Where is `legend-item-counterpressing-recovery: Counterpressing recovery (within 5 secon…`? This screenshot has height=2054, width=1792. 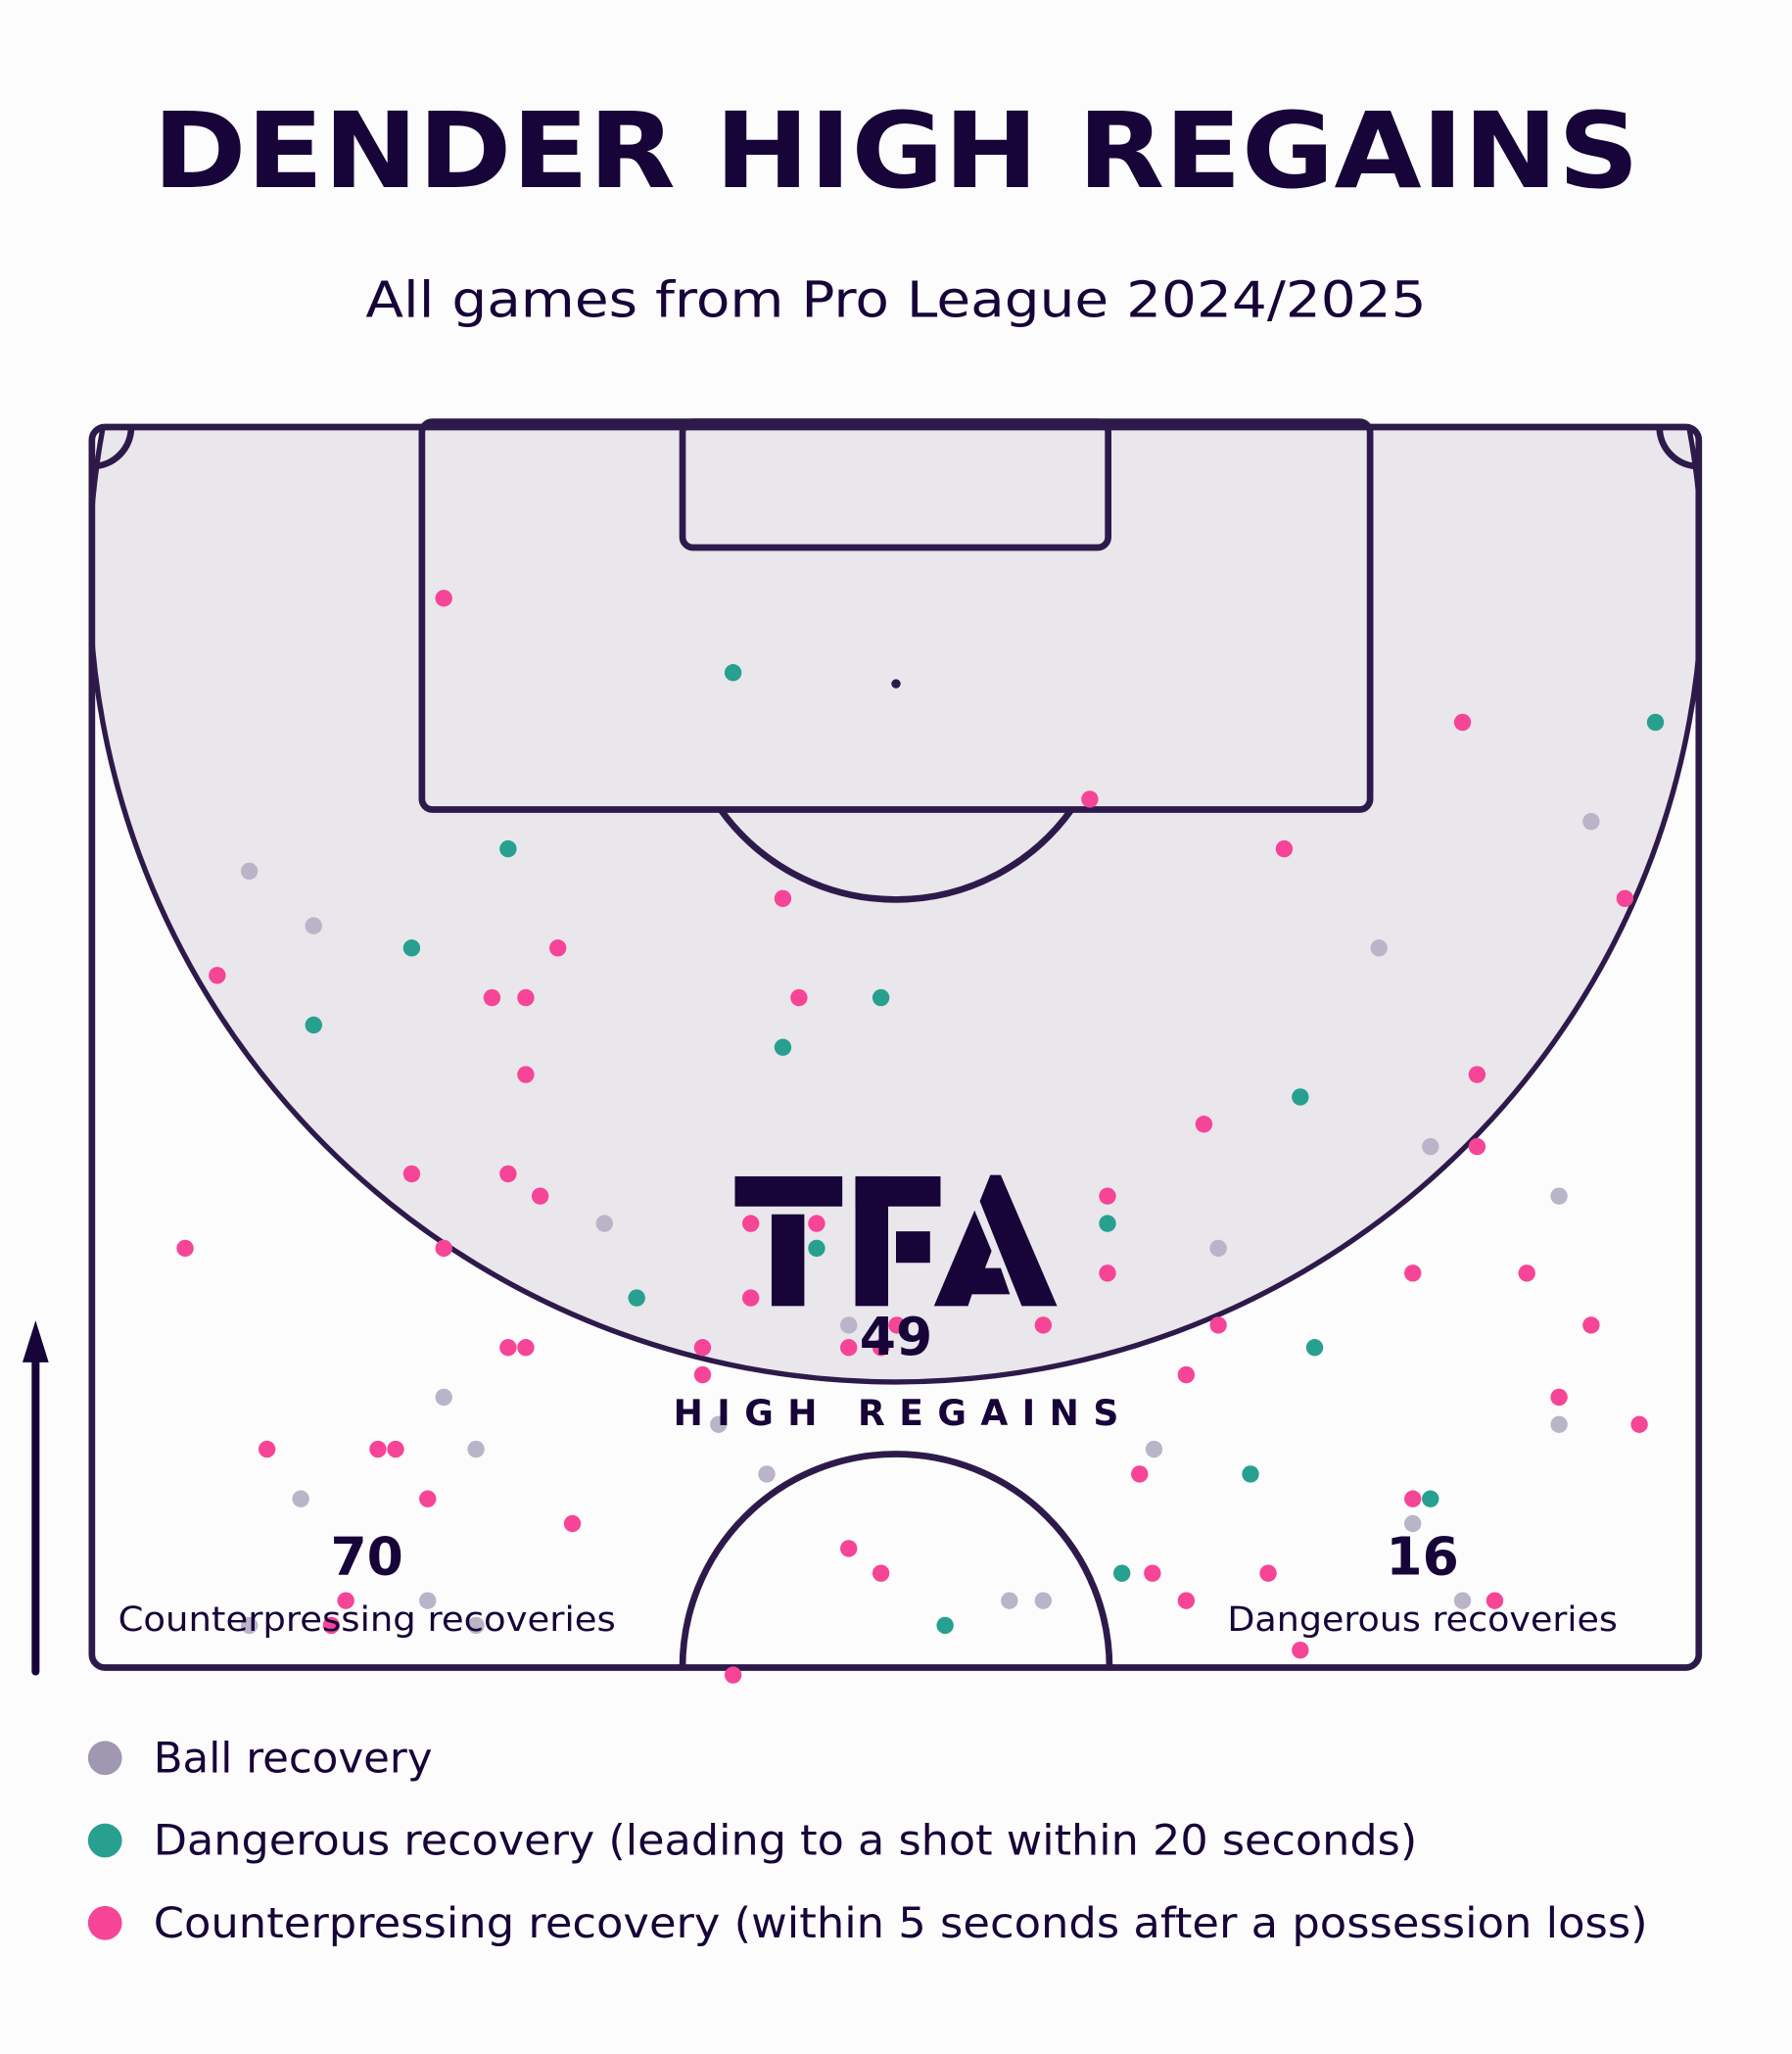 legend-item-counterpressing-recovery: Counterpressing recovery (within 5 secon… is located at coordinates (868, 1923).